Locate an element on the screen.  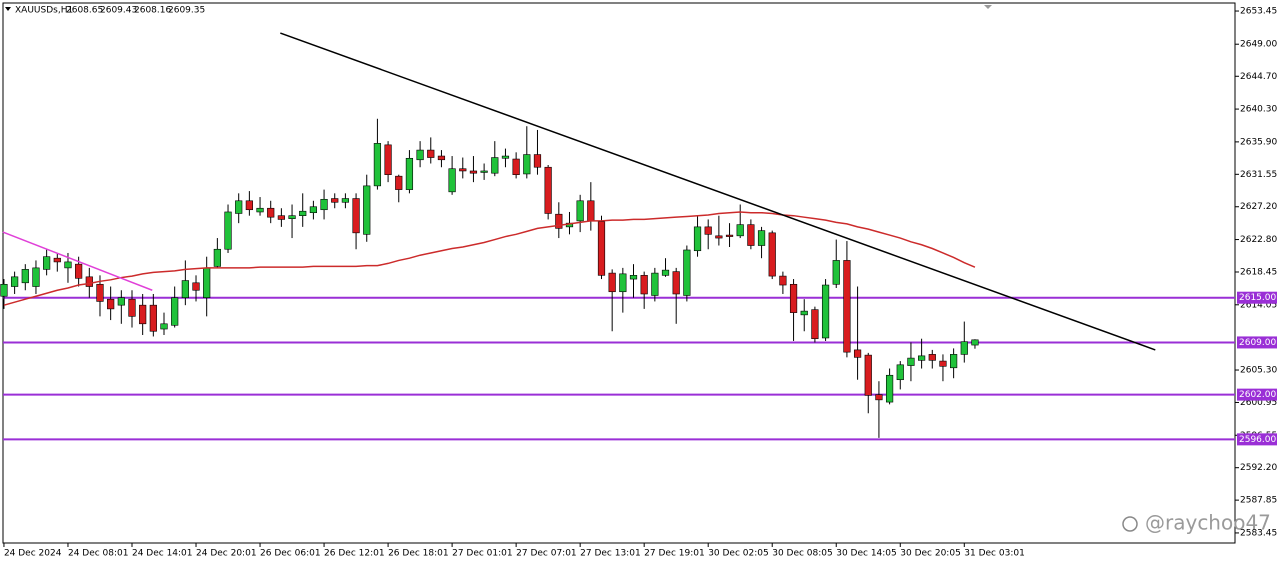
header-low: 2608.16 is located at coordinates (152, 11).